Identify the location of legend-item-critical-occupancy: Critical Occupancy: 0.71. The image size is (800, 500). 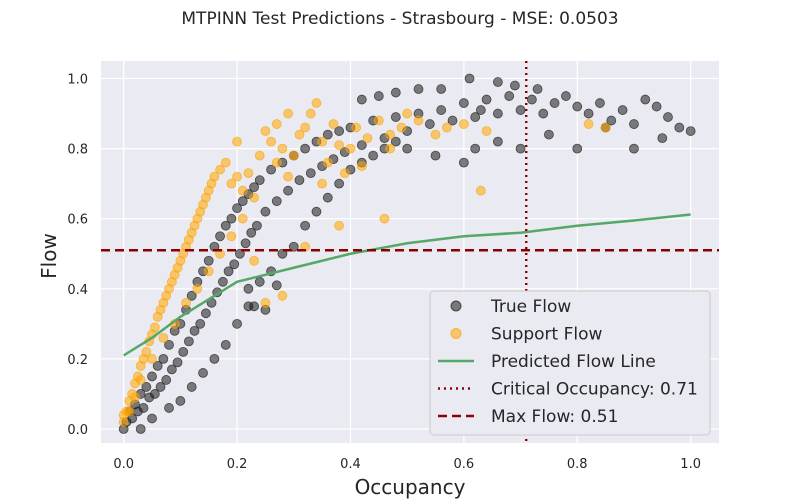
(568, 390).